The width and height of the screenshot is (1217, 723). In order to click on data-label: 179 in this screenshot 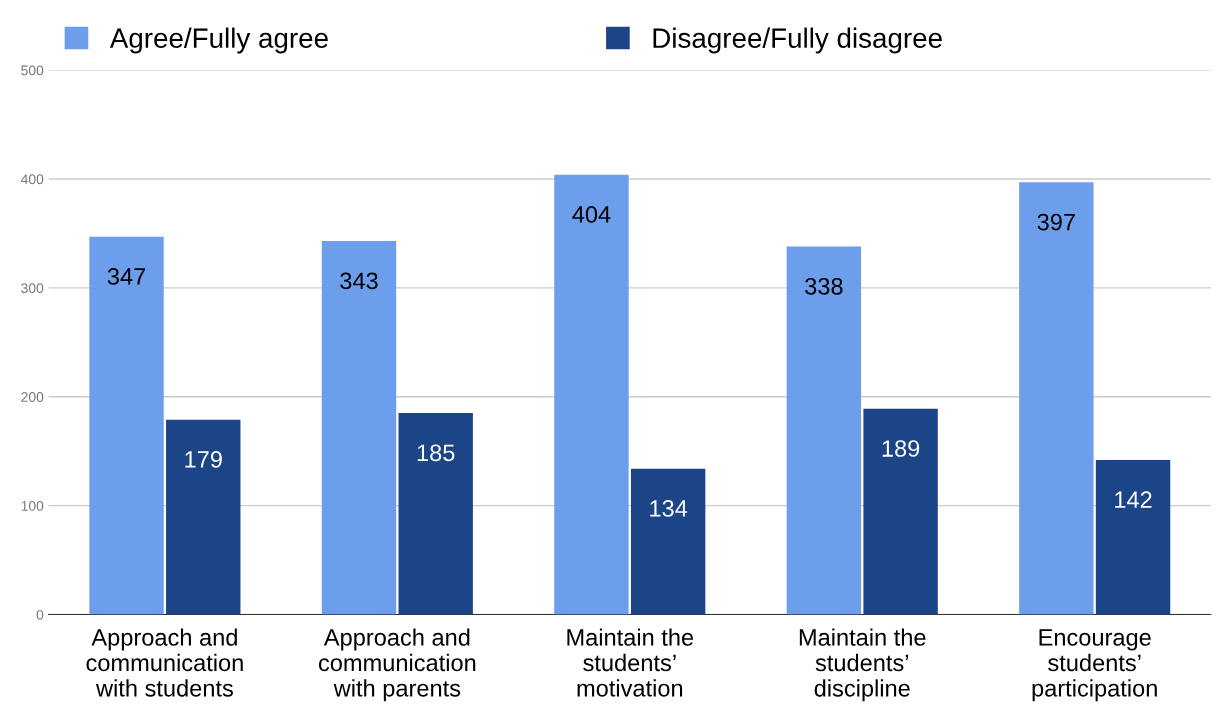, I will do `click(203, 459)`.